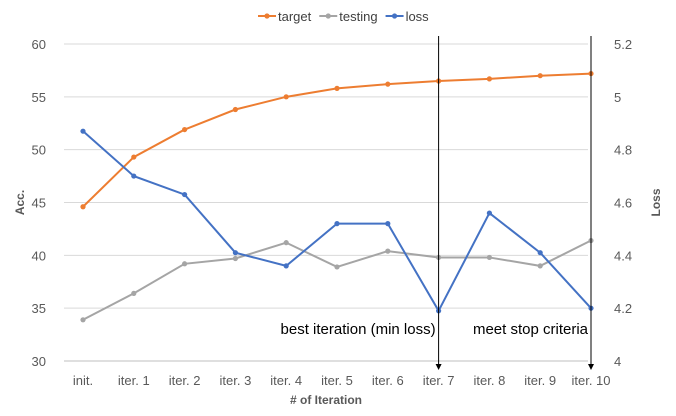  Describe the element at coordinates (490, 380) in the screenshot. I see `x-tick-label: iter. 8` at that location.